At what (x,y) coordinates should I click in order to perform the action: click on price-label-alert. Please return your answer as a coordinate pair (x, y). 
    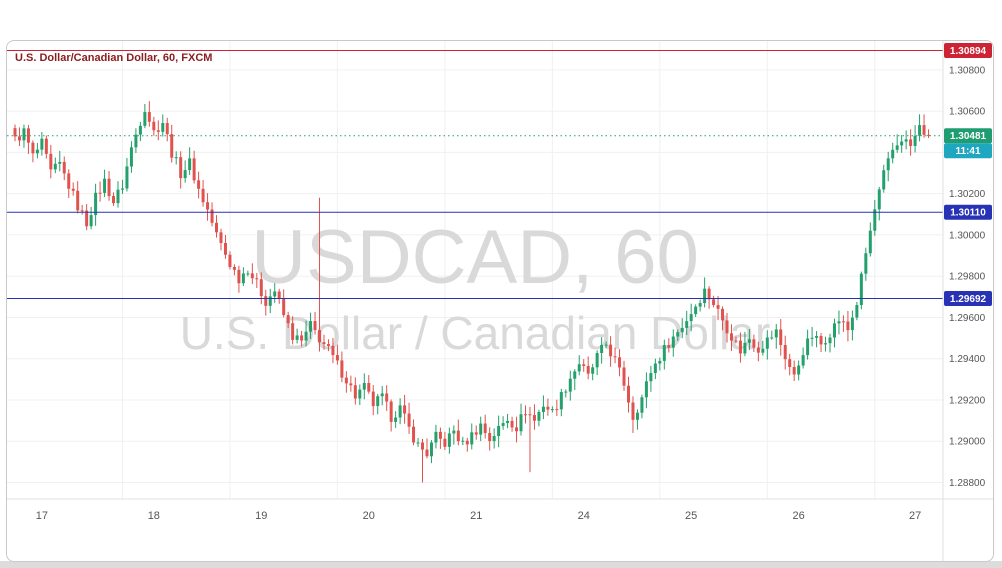
    Looking at the image, I should click on (968, 50).